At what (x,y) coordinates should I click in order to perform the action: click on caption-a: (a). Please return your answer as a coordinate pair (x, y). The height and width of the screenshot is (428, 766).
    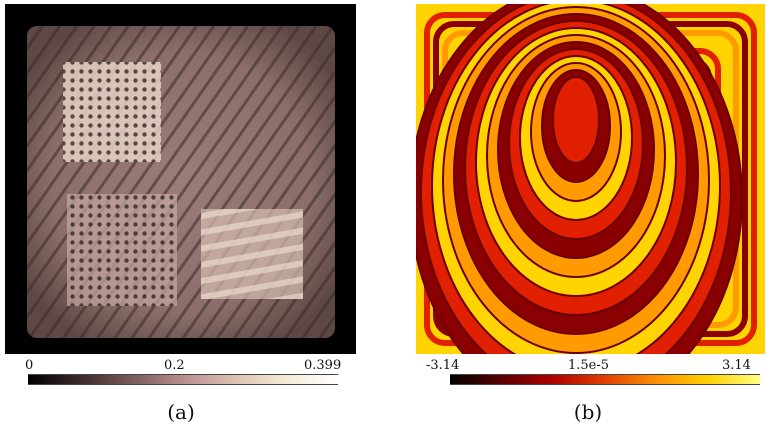
    Looking at the image, I should click on (181, 412).